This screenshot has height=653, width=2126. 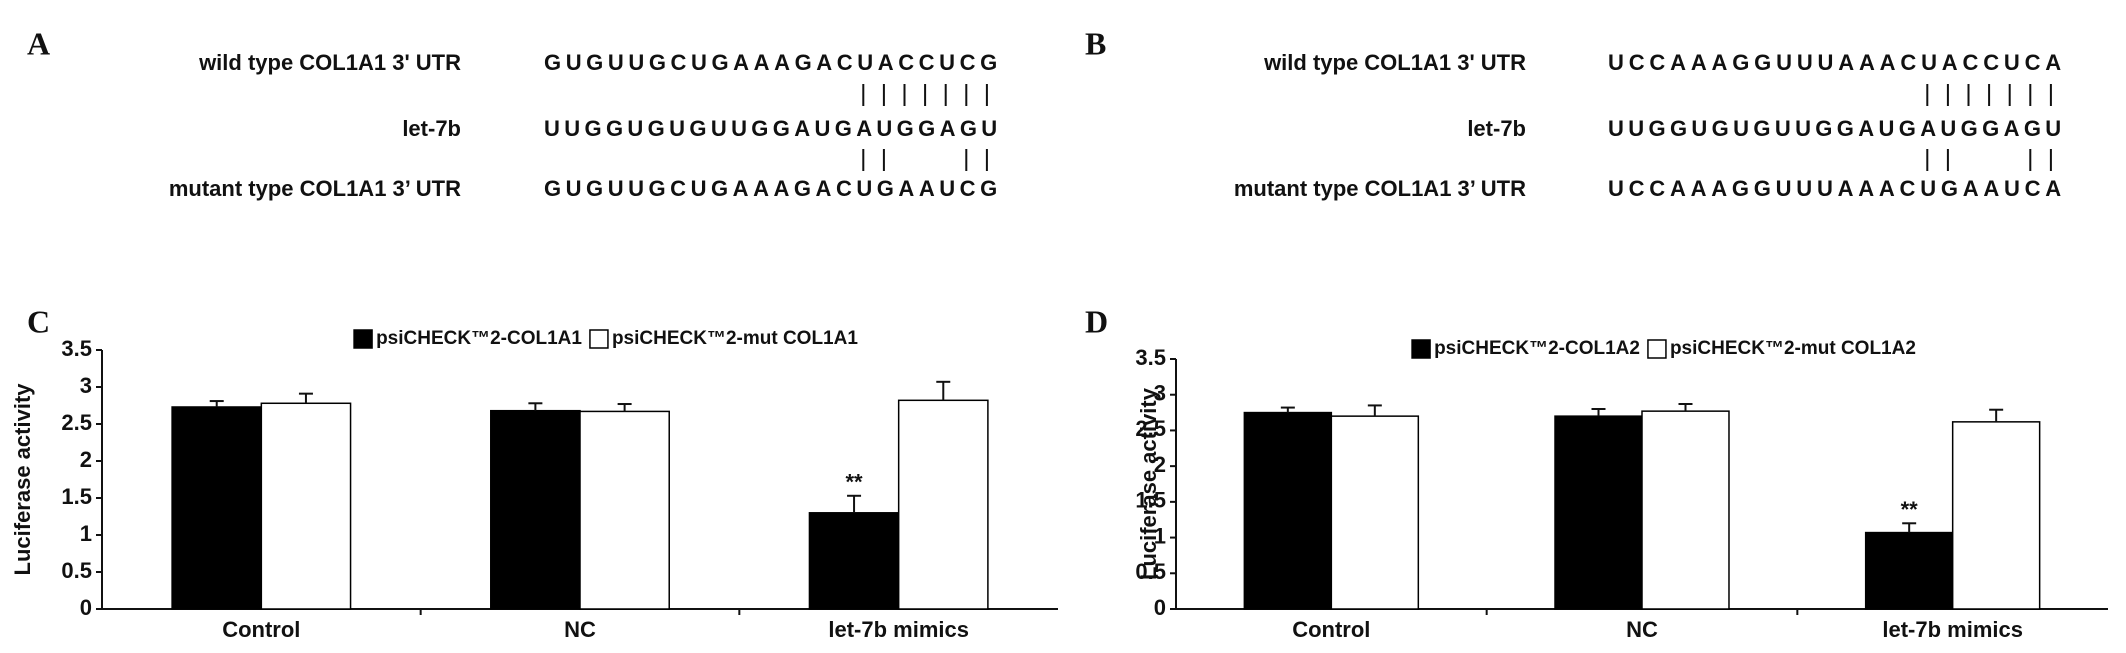 What do you see at coordinates (735, 338) in the screenshot?
I see `legend-label: psiCHECK™2-mut COL1A1` at bounding box center [735, 338].